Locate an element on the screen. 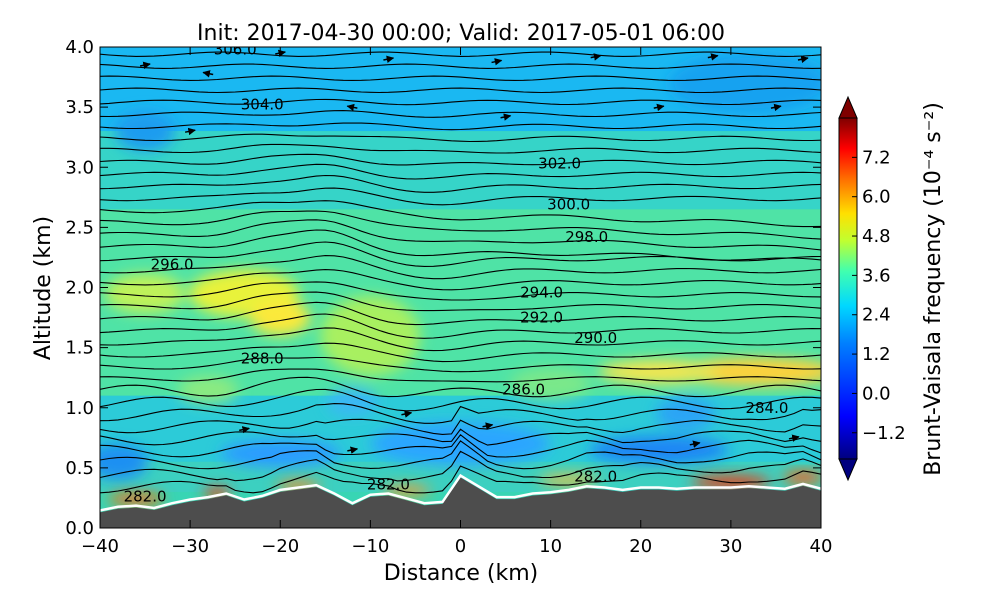  contour-label: 304.0 is located at coordinates (262, 105).